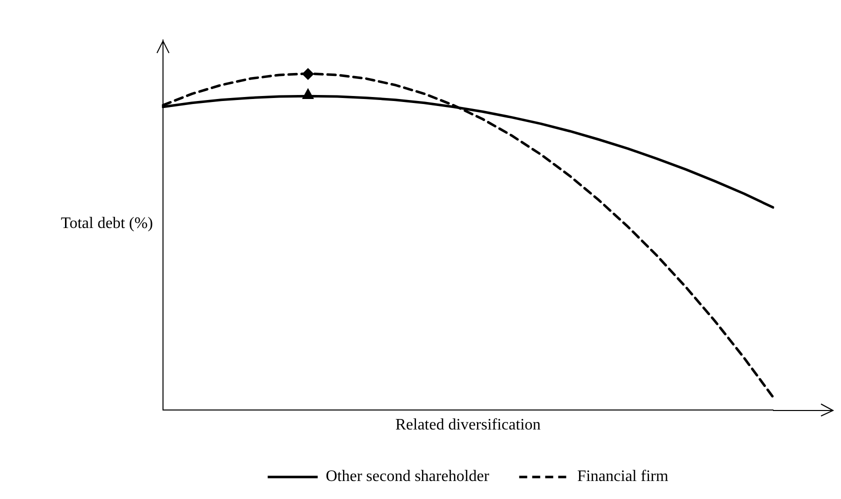 This screenshot has width=841, height=499. Describe the element at coordinates (623, 477) in the screenshot. I see `legend-label: Financial firm` at that location.